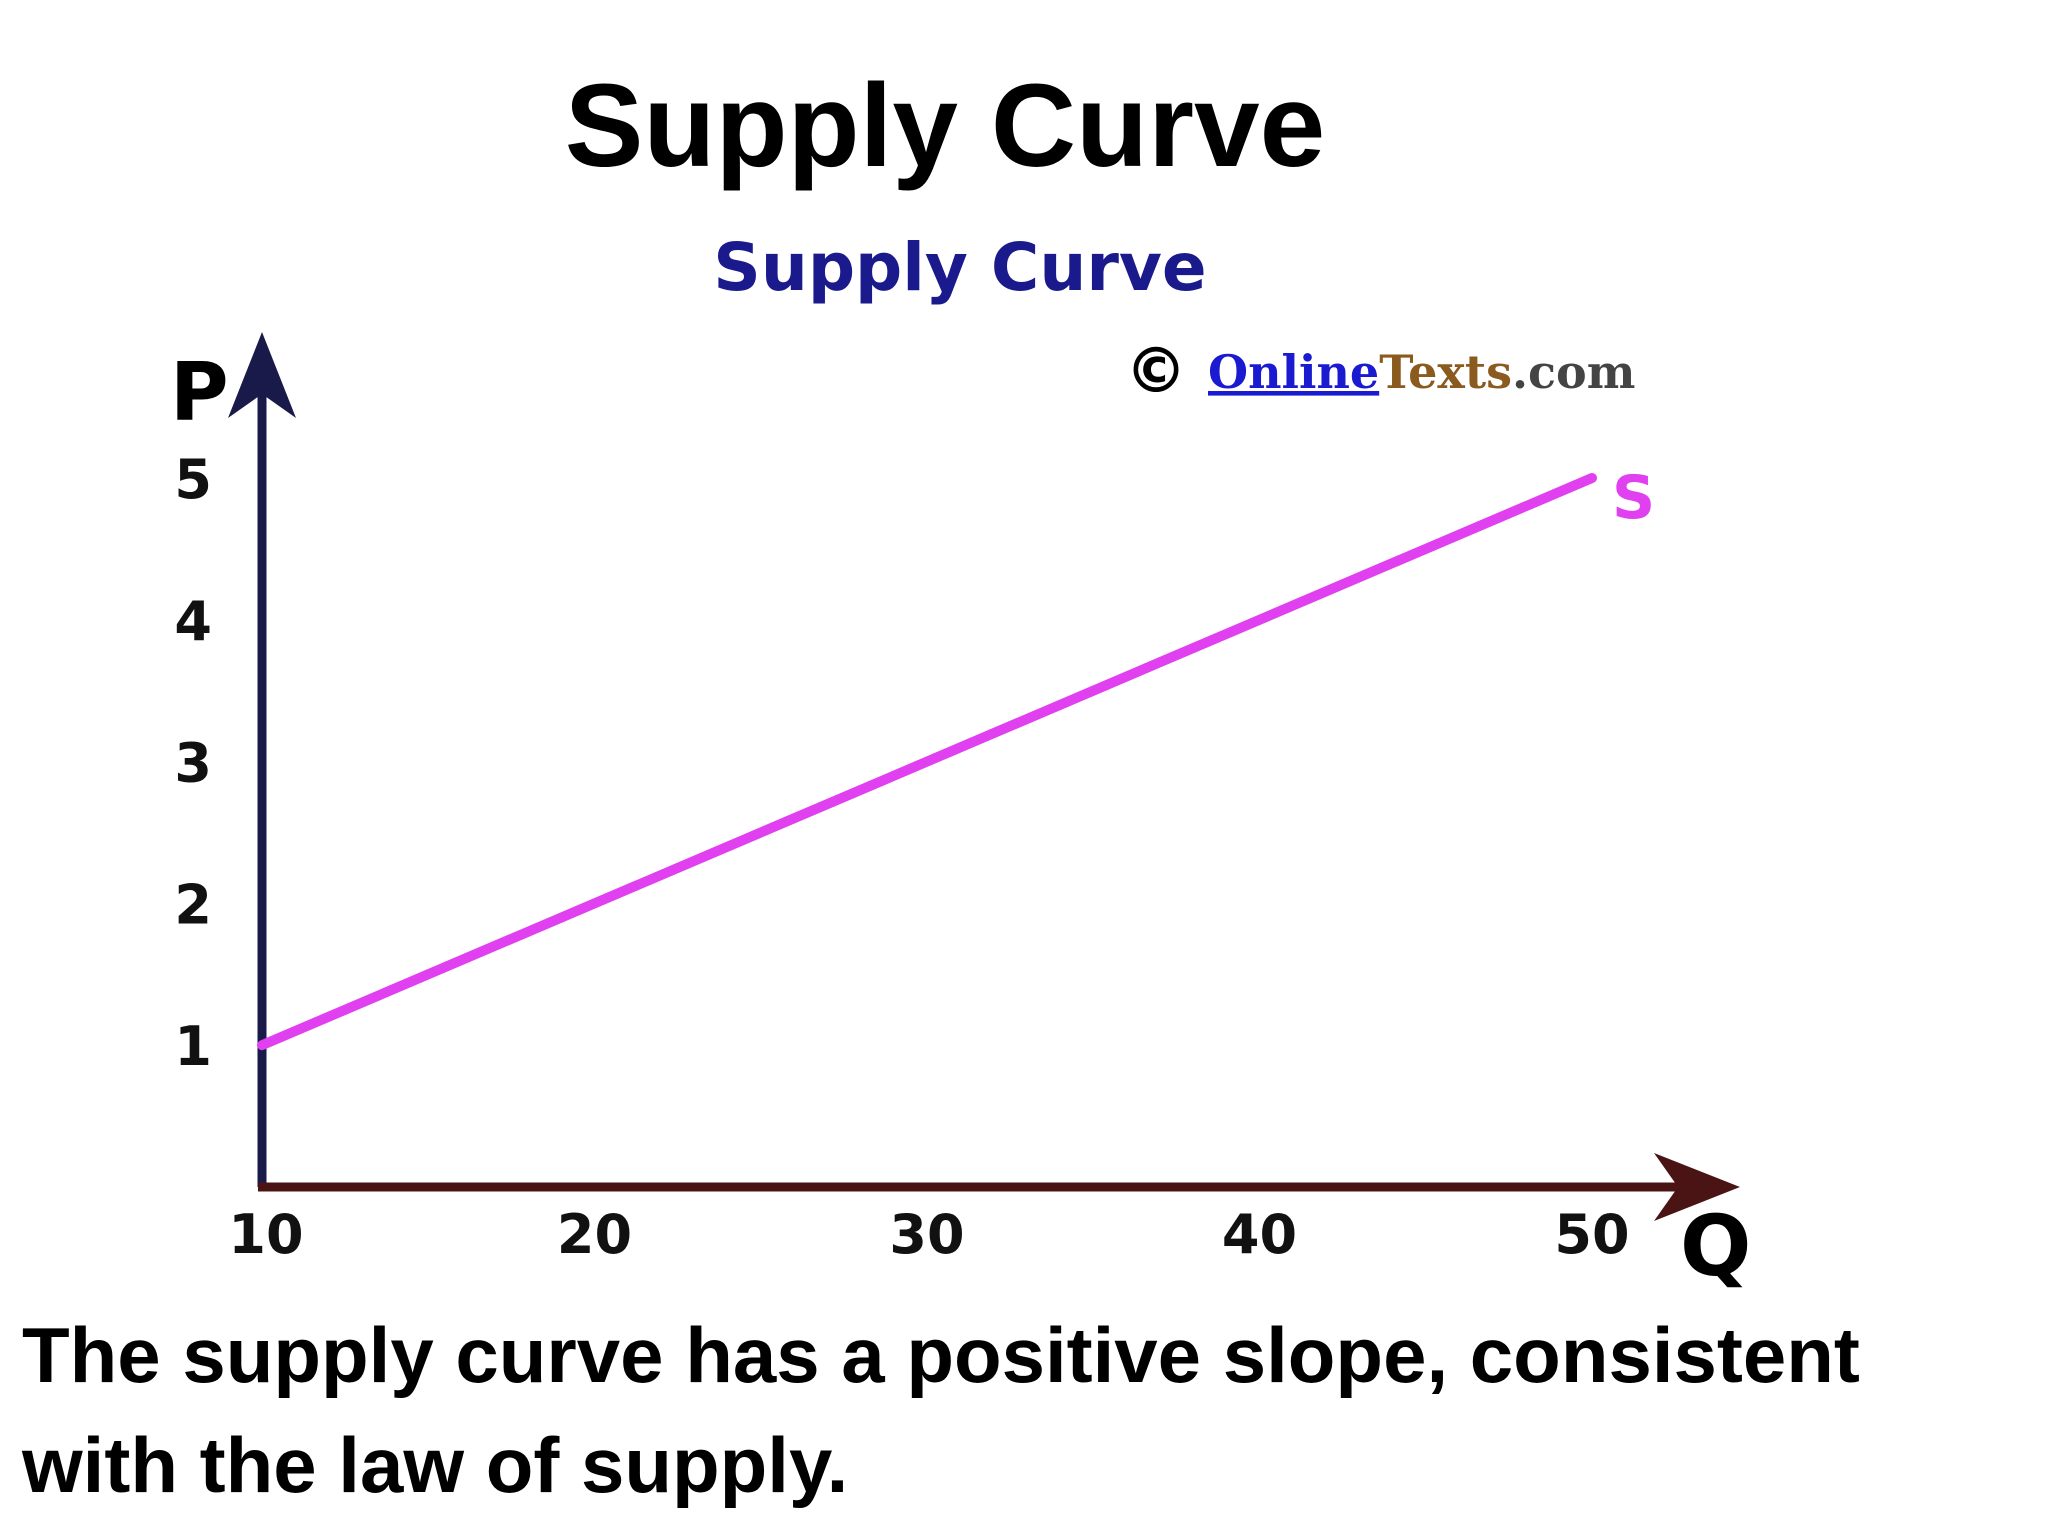 The width and height of the screenshot is (2048, 1536). Describe the element at coordinates (1633, 498) in the screenshot. I see `series-label: S` at that location.